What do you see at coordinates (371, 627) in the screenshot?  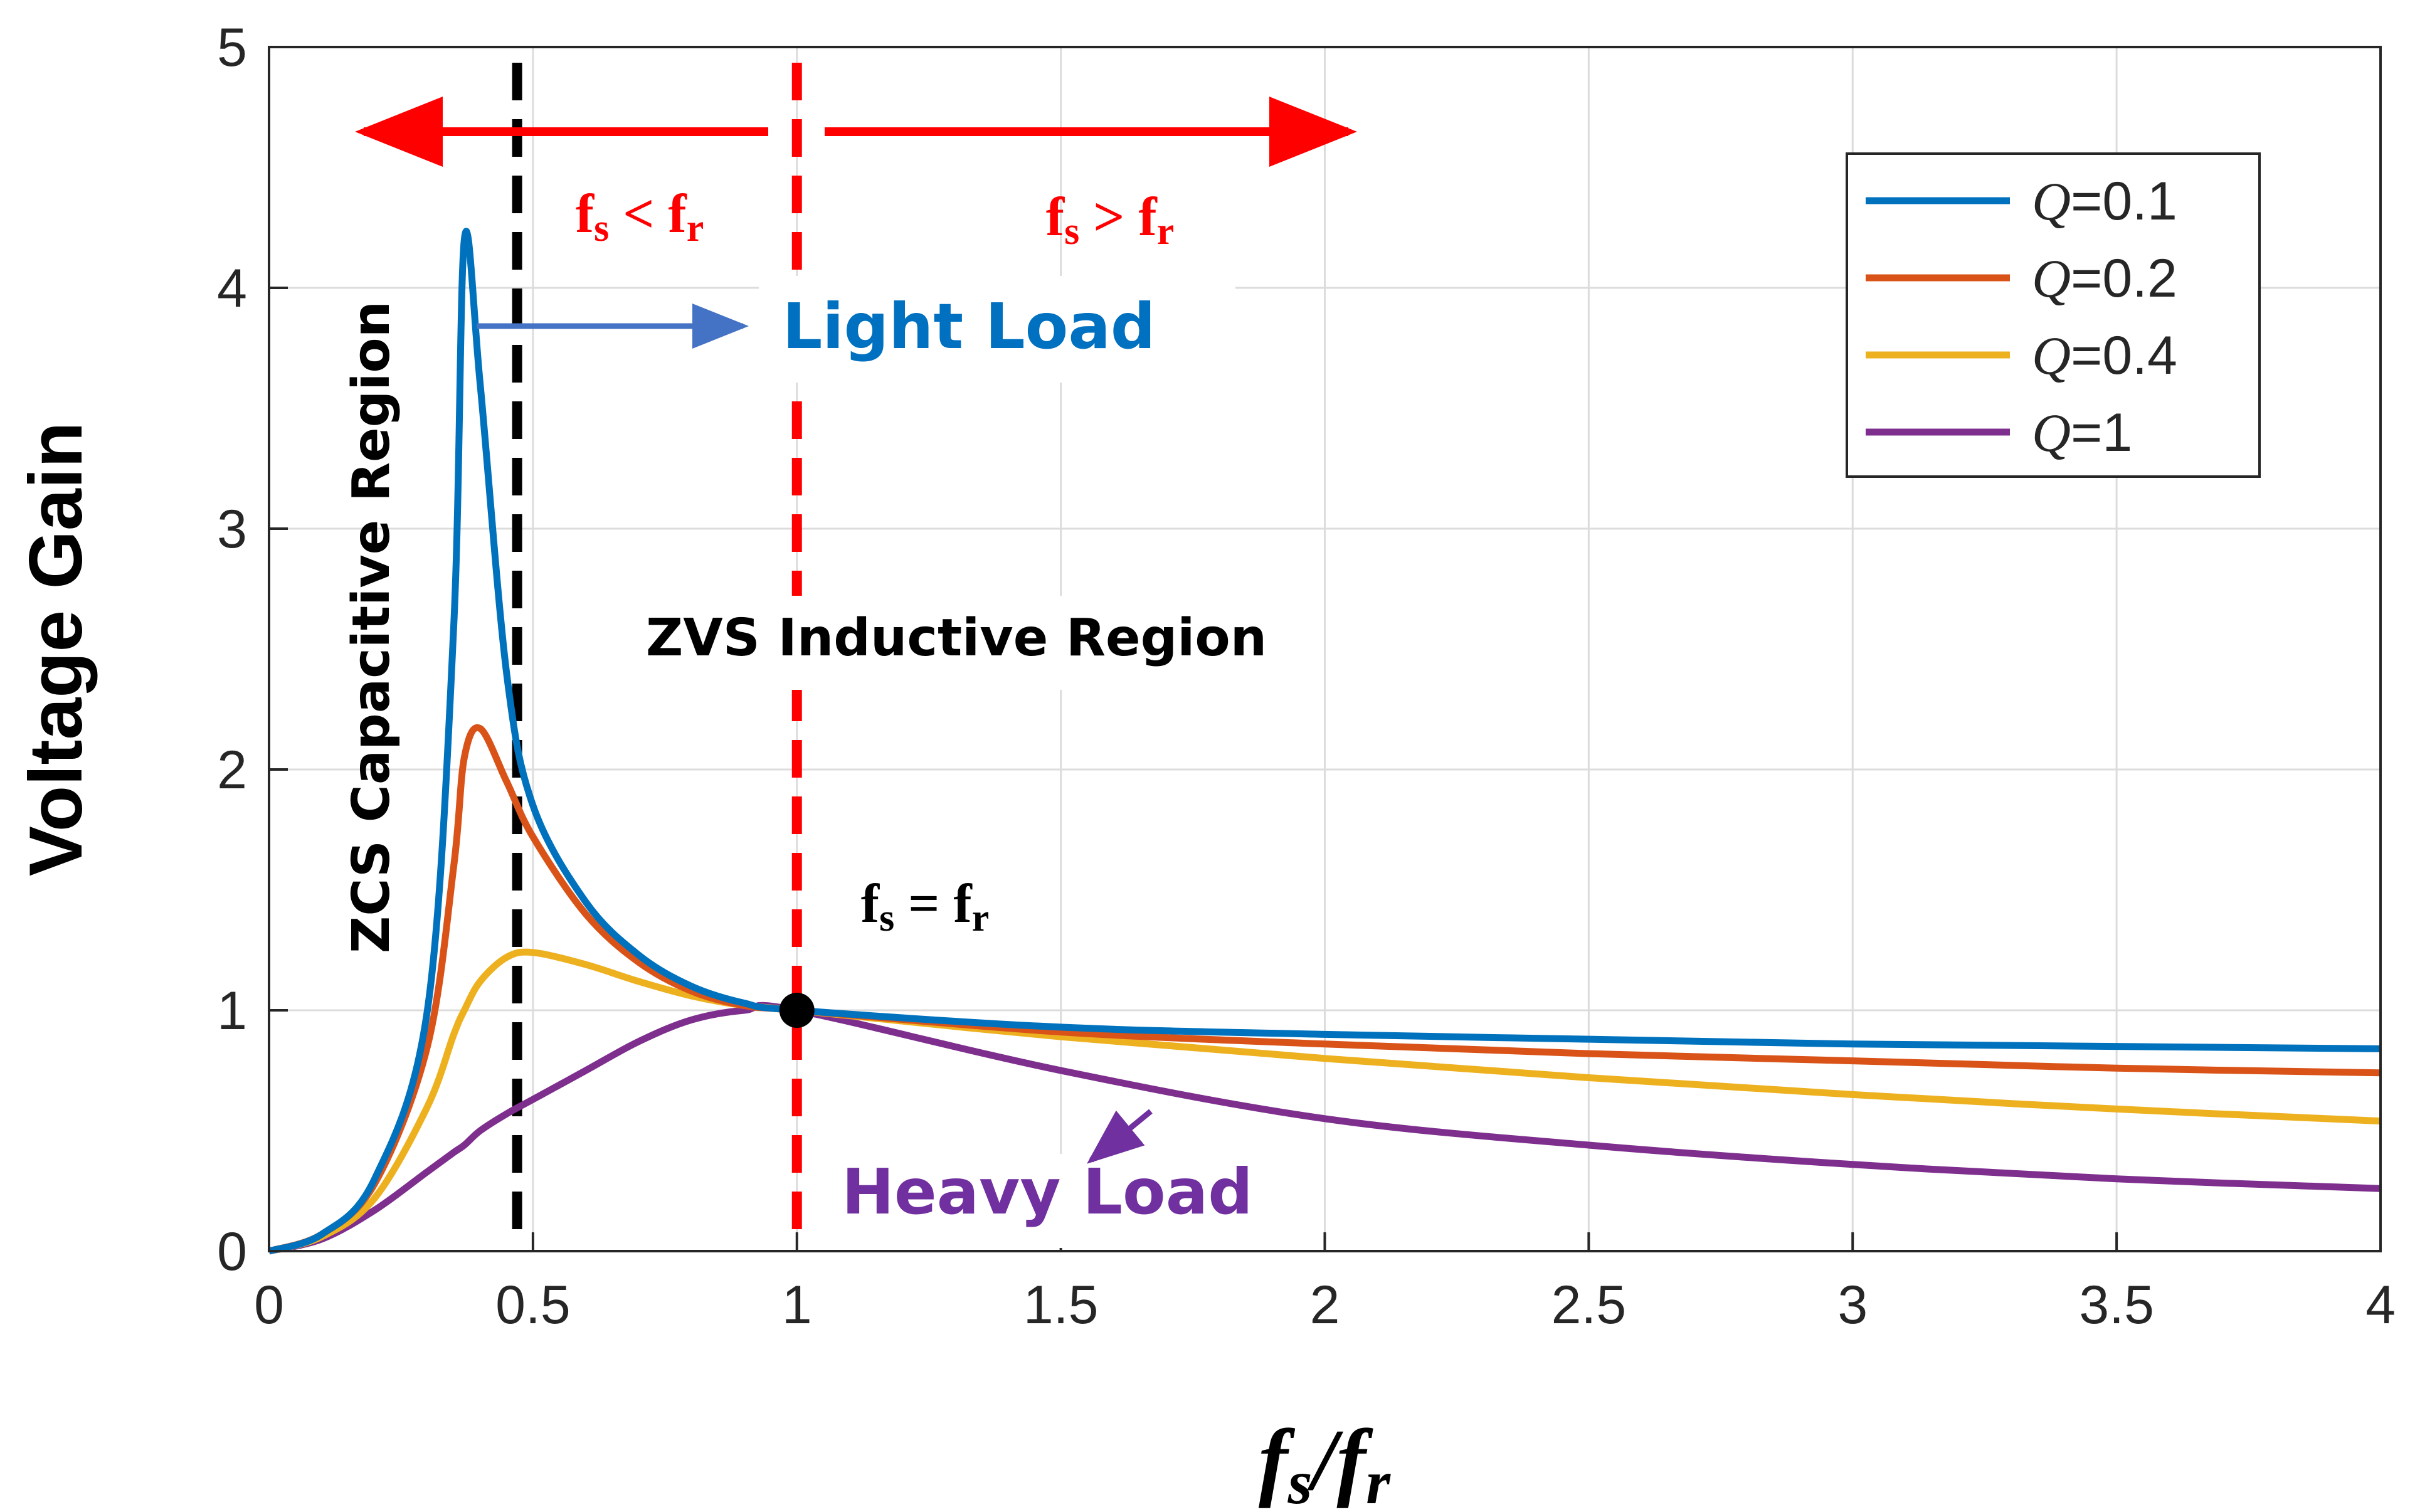 I see `zcs-region-label: ZCS Capacitive Region` at bounding box center [371, 627].